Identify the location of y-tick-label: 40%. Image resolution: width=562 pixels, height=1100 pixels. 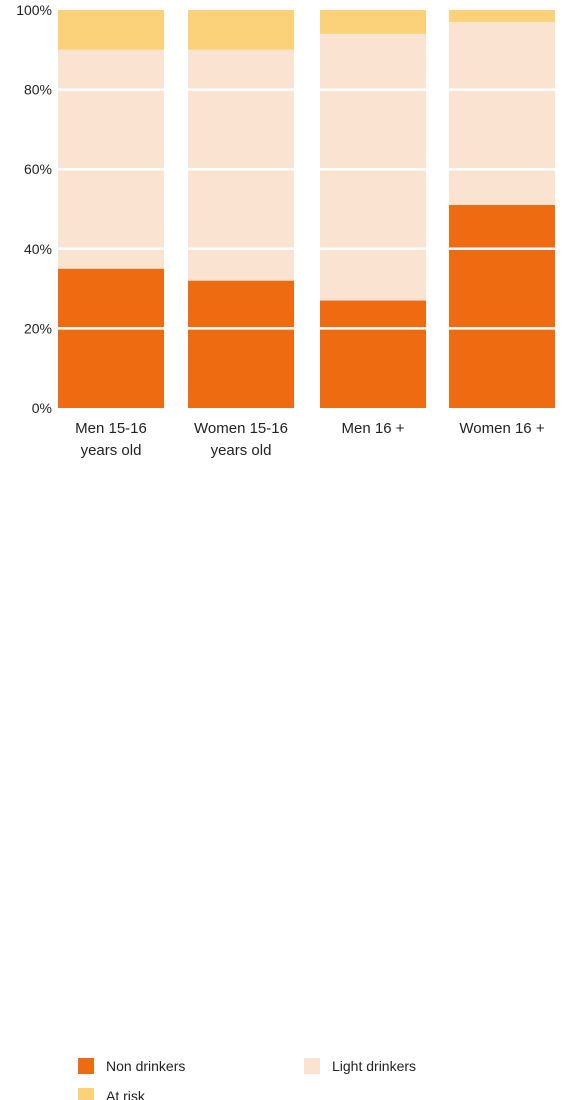
(38, 249).